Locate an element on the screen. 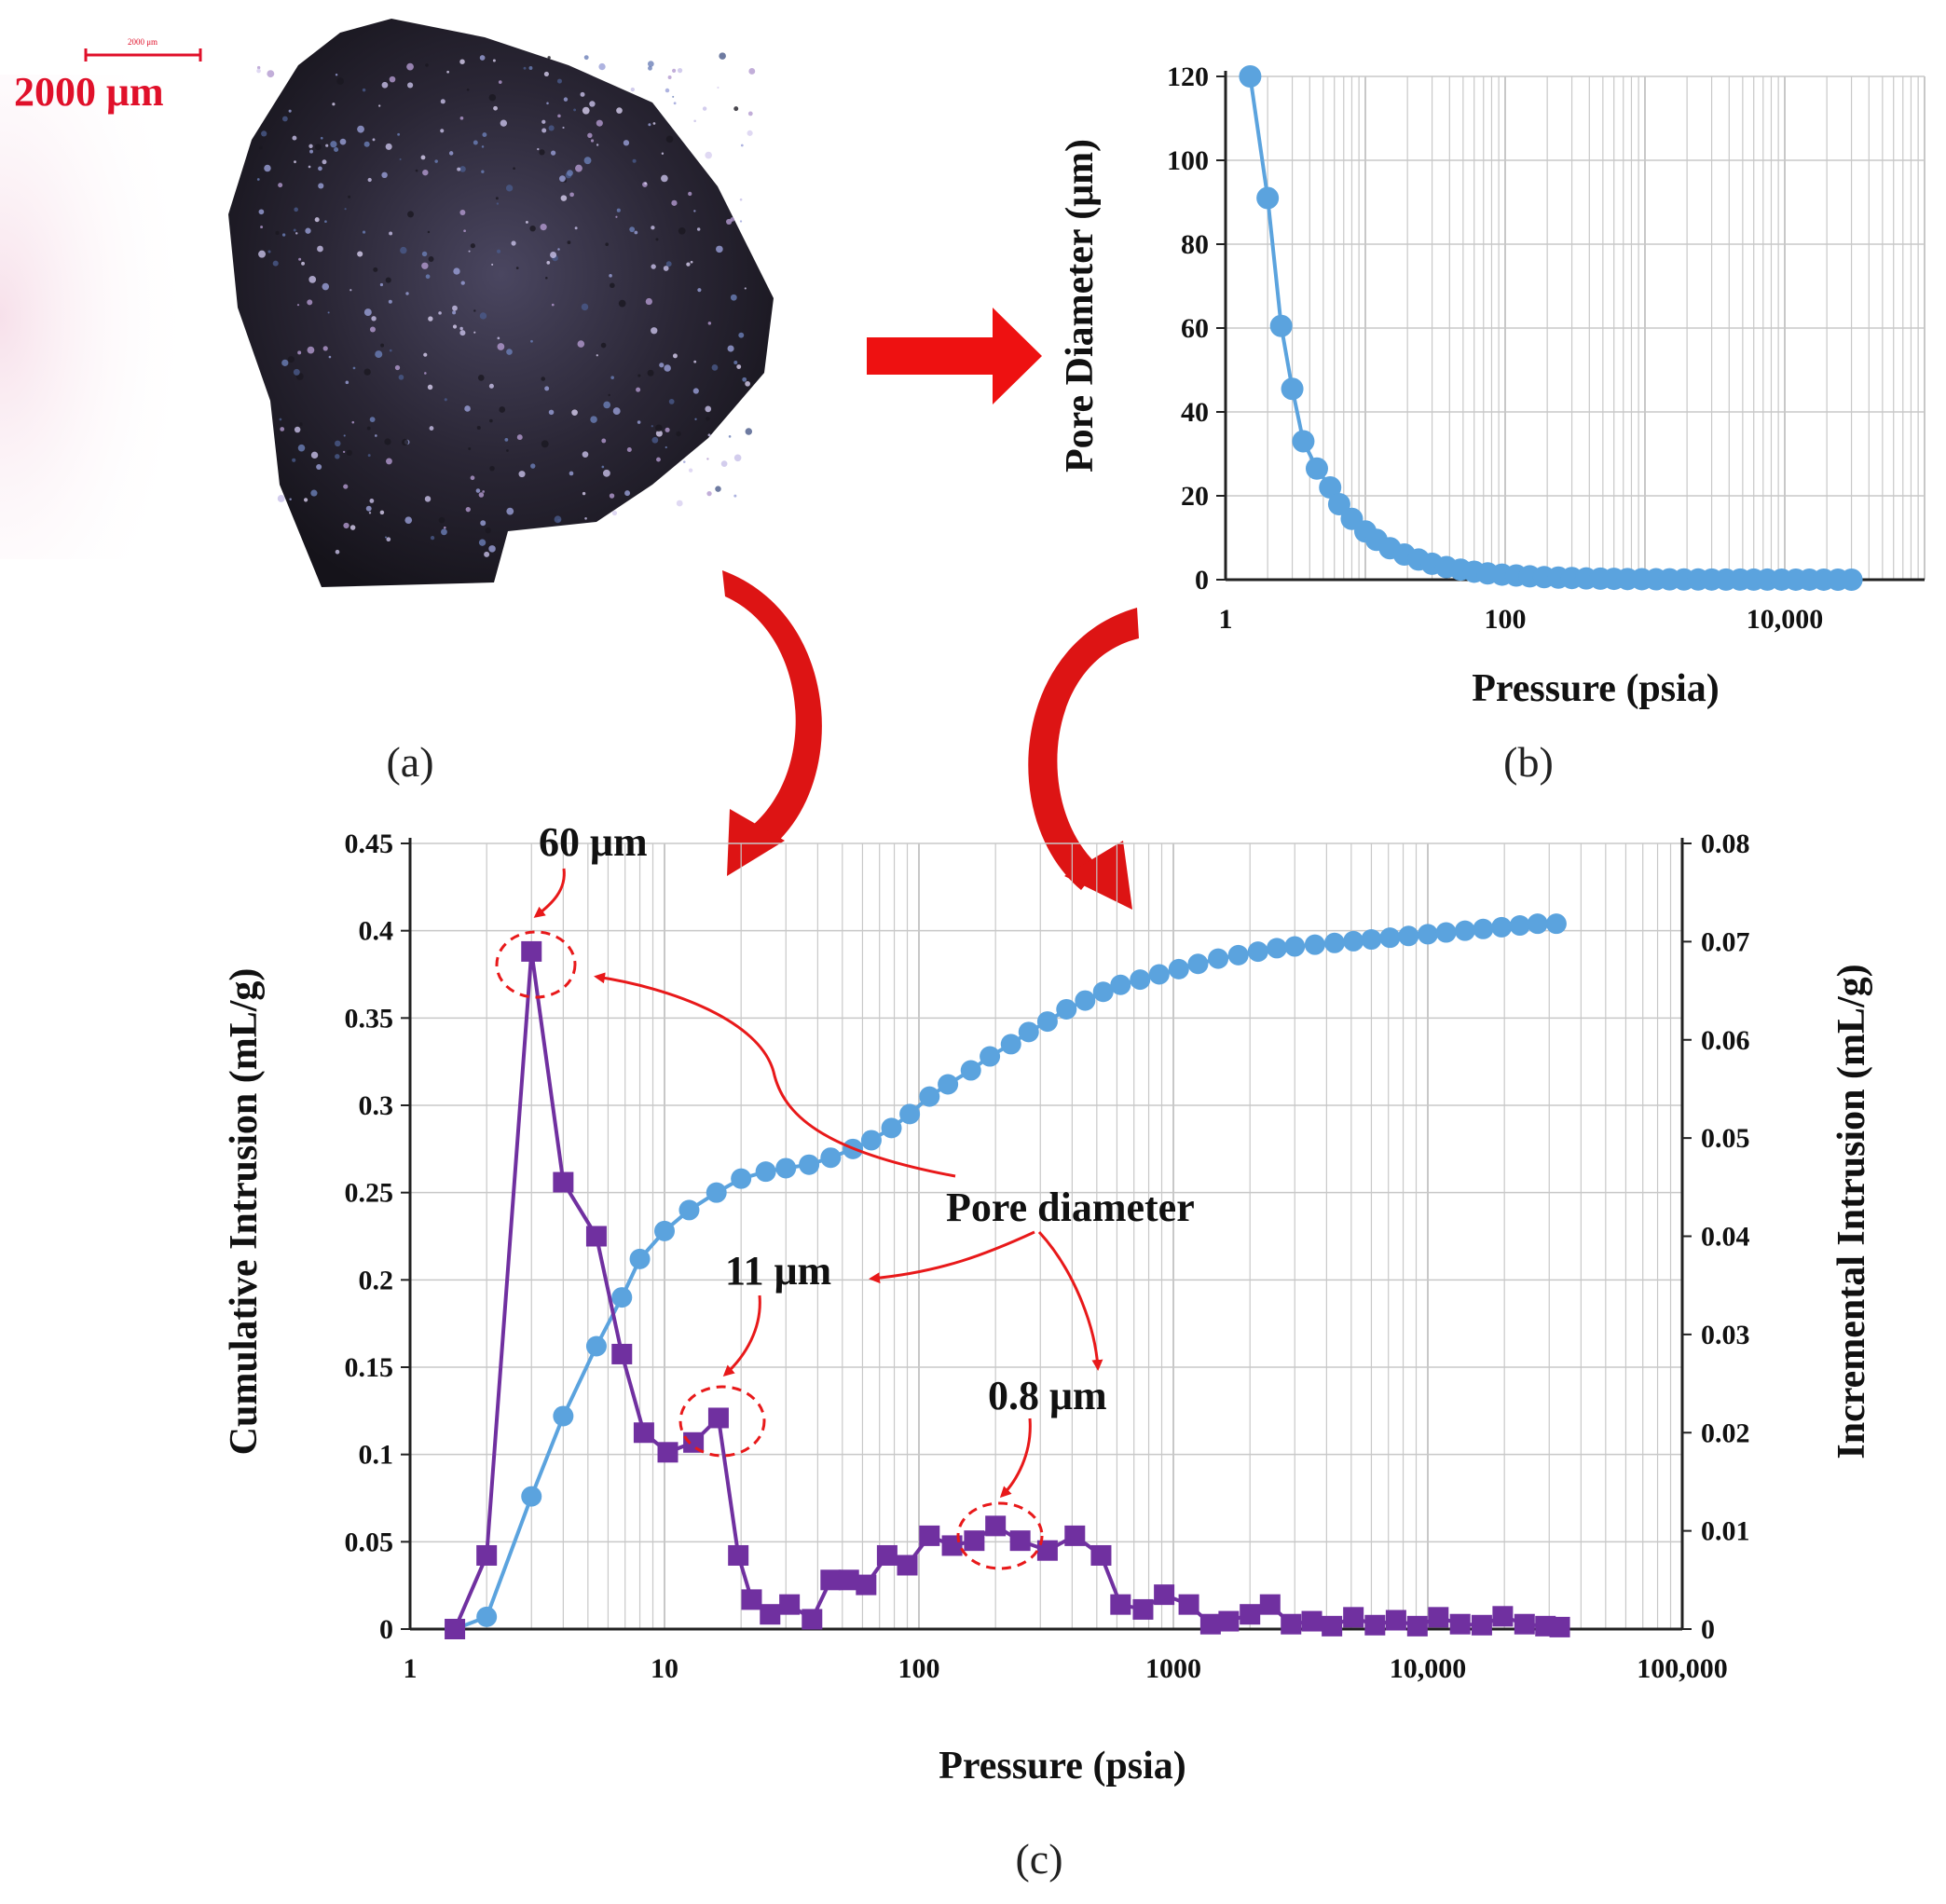 The image size is (1946, 1904). chart-b-y-tick-label: 20 is located at coordinates (1195, 496).